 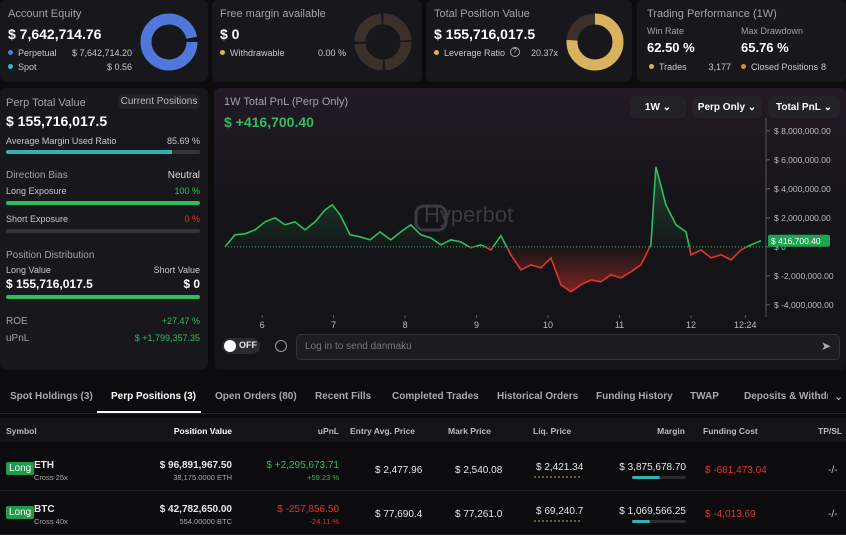 What do you see at coordinates (37, 53) in the screenshot?
I see `row-label: Perpetual` at bounding box center [37, 53].